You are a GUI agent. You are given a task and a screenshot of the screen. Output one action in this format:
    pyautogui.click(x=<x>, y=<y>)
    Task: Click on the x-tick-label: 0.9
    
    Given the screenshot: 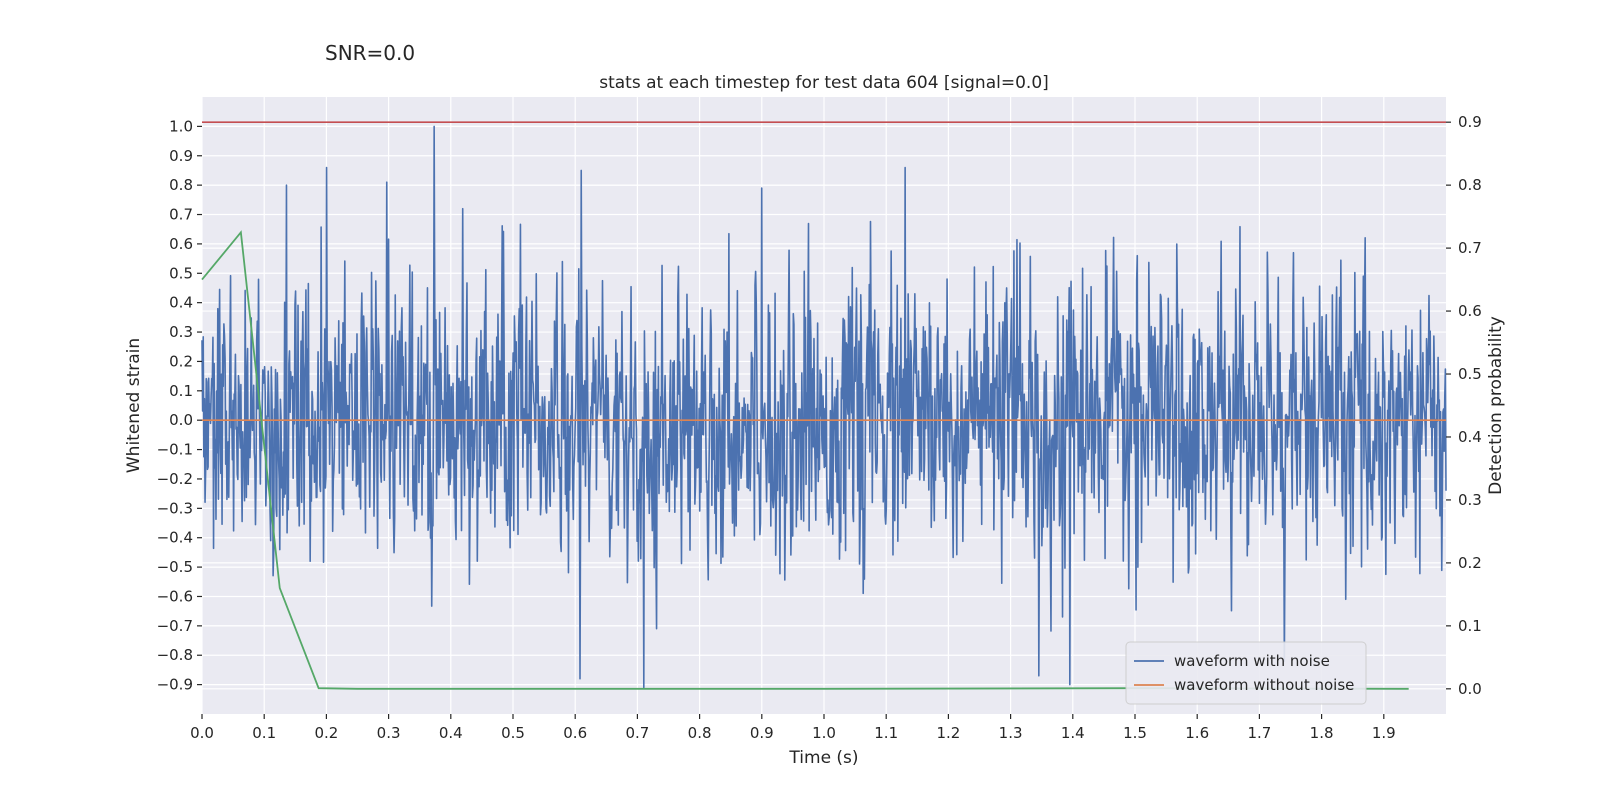 What is the action you would take?
    pyautogui.click(x=762, y=733)
    